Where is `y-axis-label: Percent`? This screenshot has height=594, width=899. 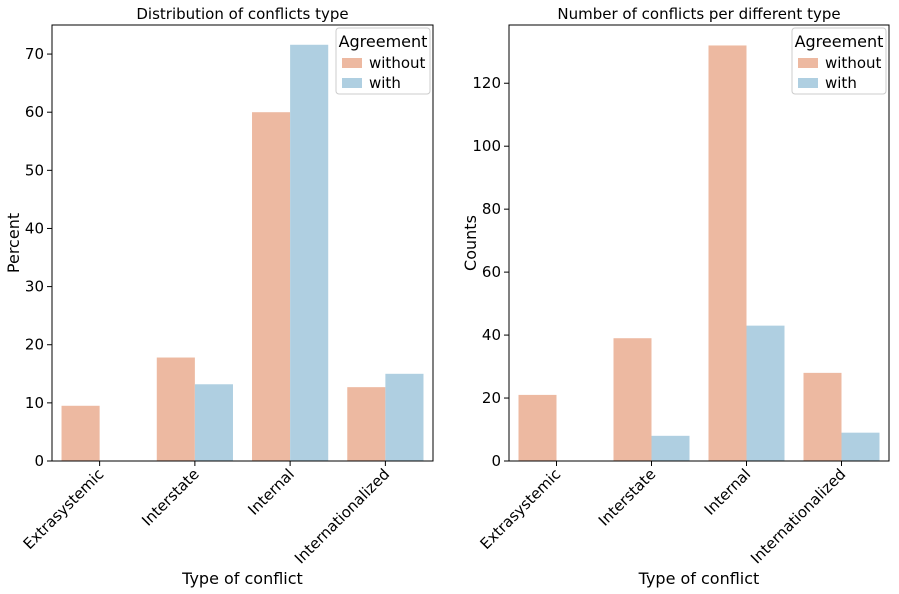
y-axis-label: Percent is located at coordinates (13, 243).